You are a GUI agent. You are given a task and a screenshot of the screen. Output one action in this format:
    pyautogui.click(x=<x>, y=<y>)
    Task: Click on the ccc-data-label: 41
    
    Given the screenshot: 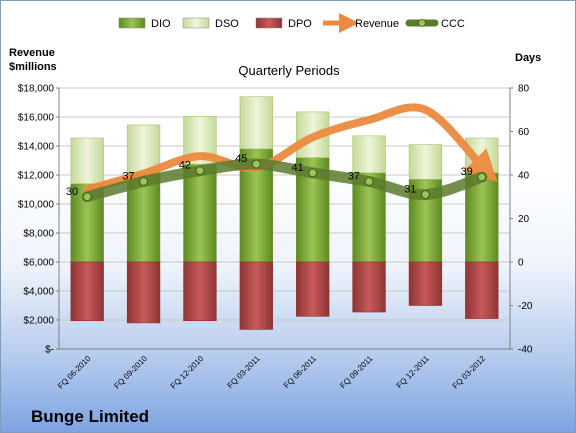 What is the action you would take?
    pyautogui.click(x=297, y=168)
    